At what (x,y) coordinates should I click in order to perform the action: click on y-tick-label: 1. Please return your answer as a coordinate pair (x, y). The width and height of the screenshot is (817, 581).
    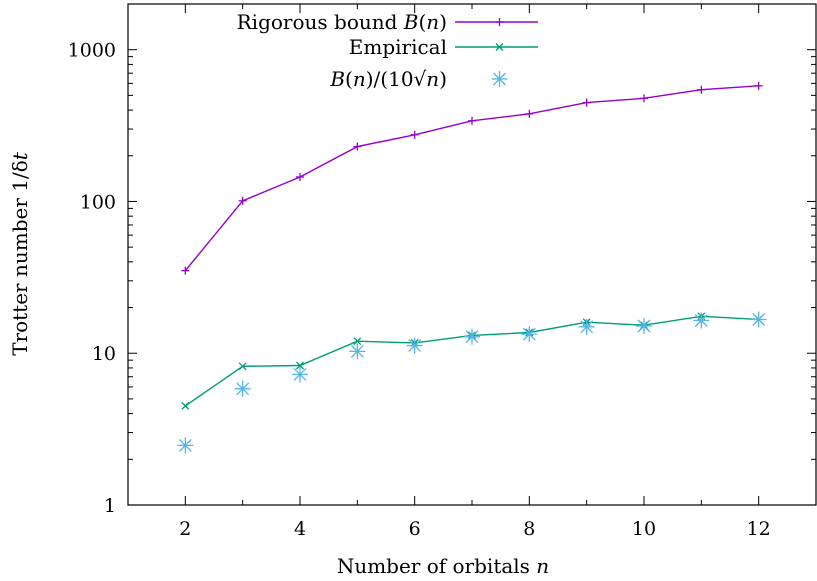
    Looking at the image, I should click on (110, 506).